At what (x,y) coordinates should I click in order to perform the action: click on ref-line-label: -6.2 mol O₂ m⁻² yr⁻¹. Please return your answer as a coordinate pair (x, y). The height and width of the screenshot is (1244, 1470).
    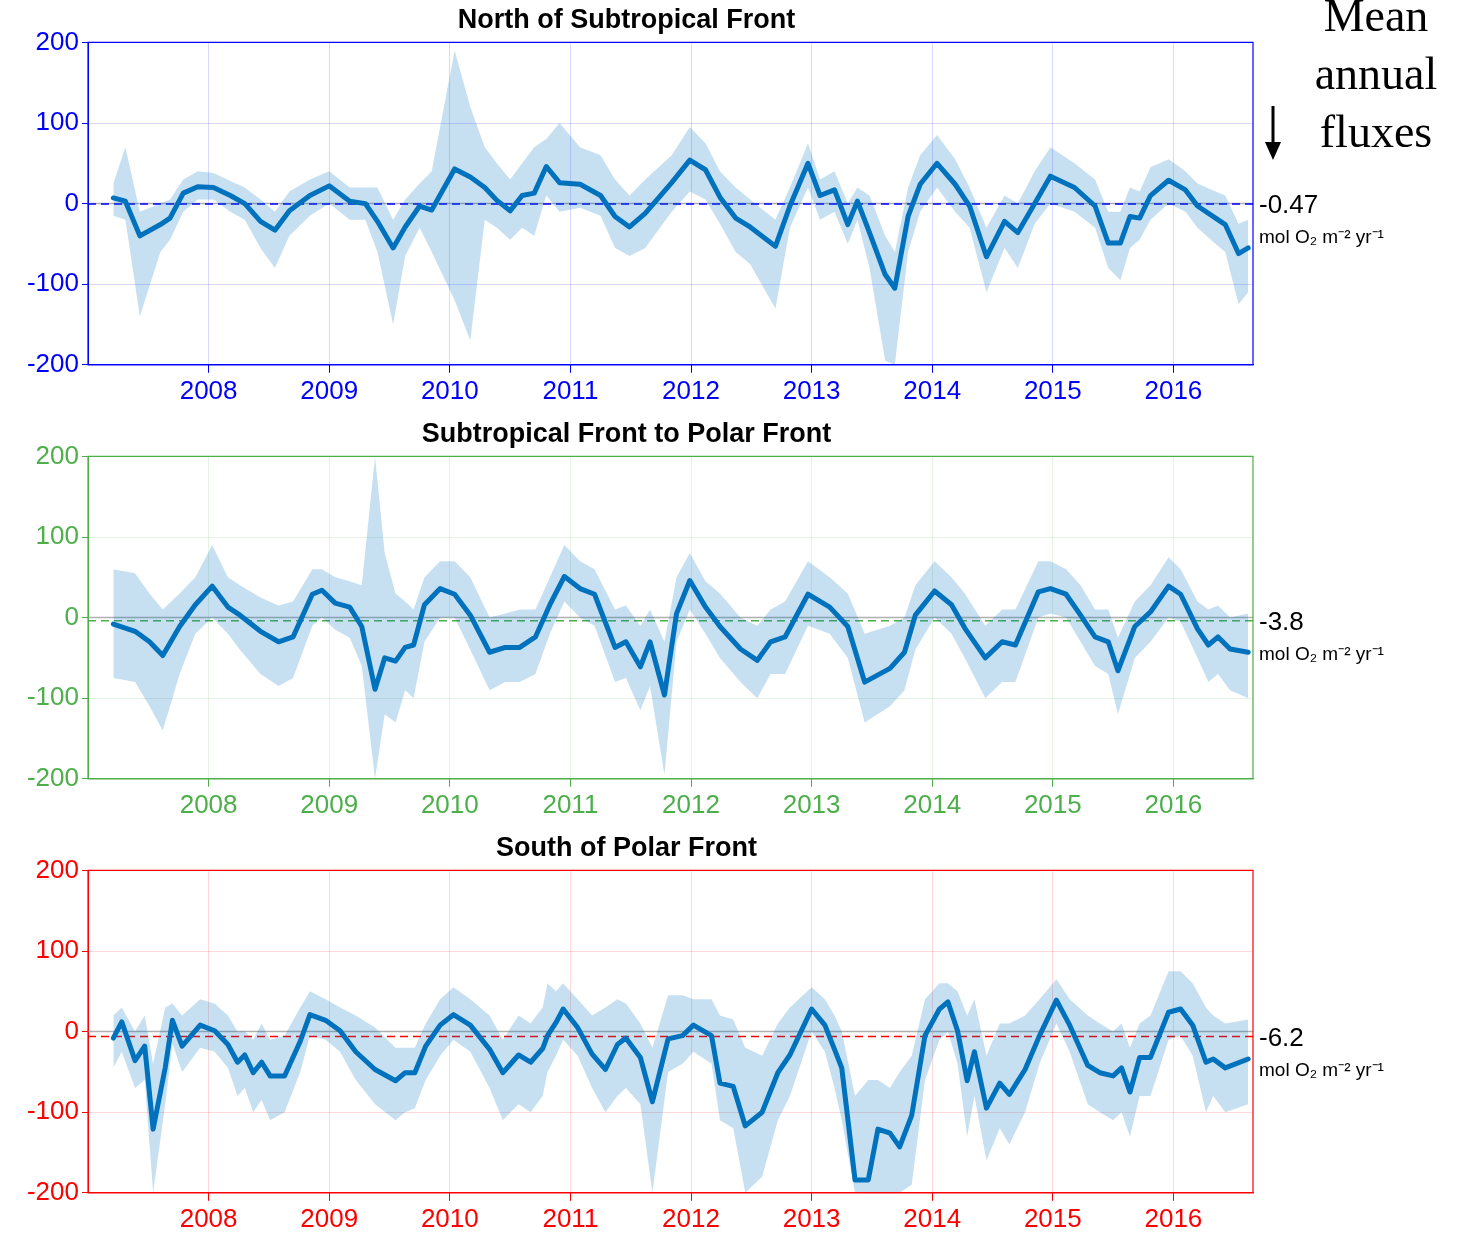
    Looking at the image, I should click on (1321, 1050).